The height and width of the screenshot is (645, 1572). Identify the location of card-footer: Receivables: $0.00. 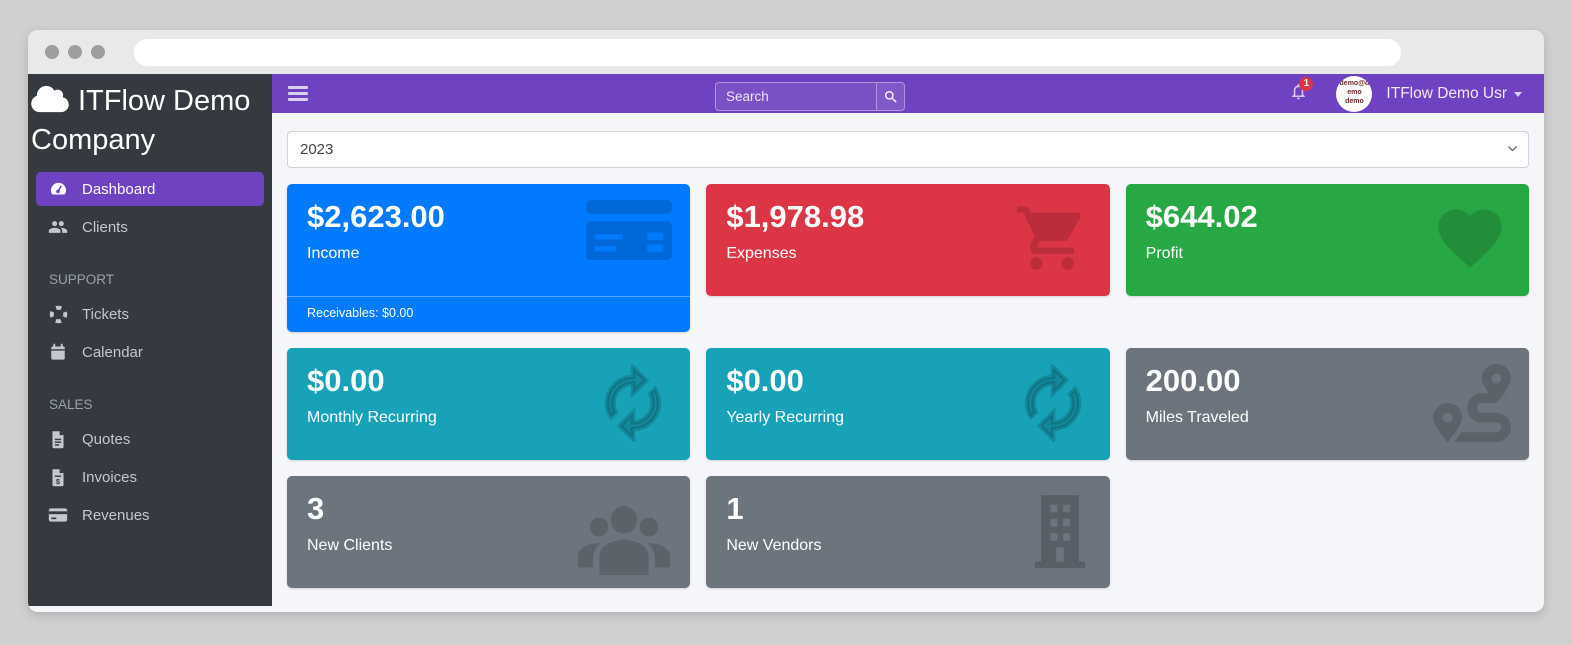
(489, 314).